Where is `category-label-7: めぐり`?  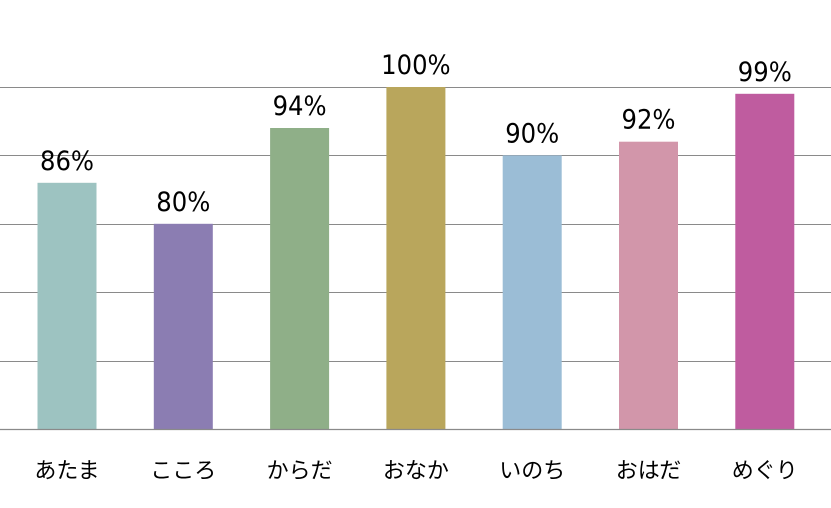 category-label-7: めぐり is located at coordinates (765, 471).